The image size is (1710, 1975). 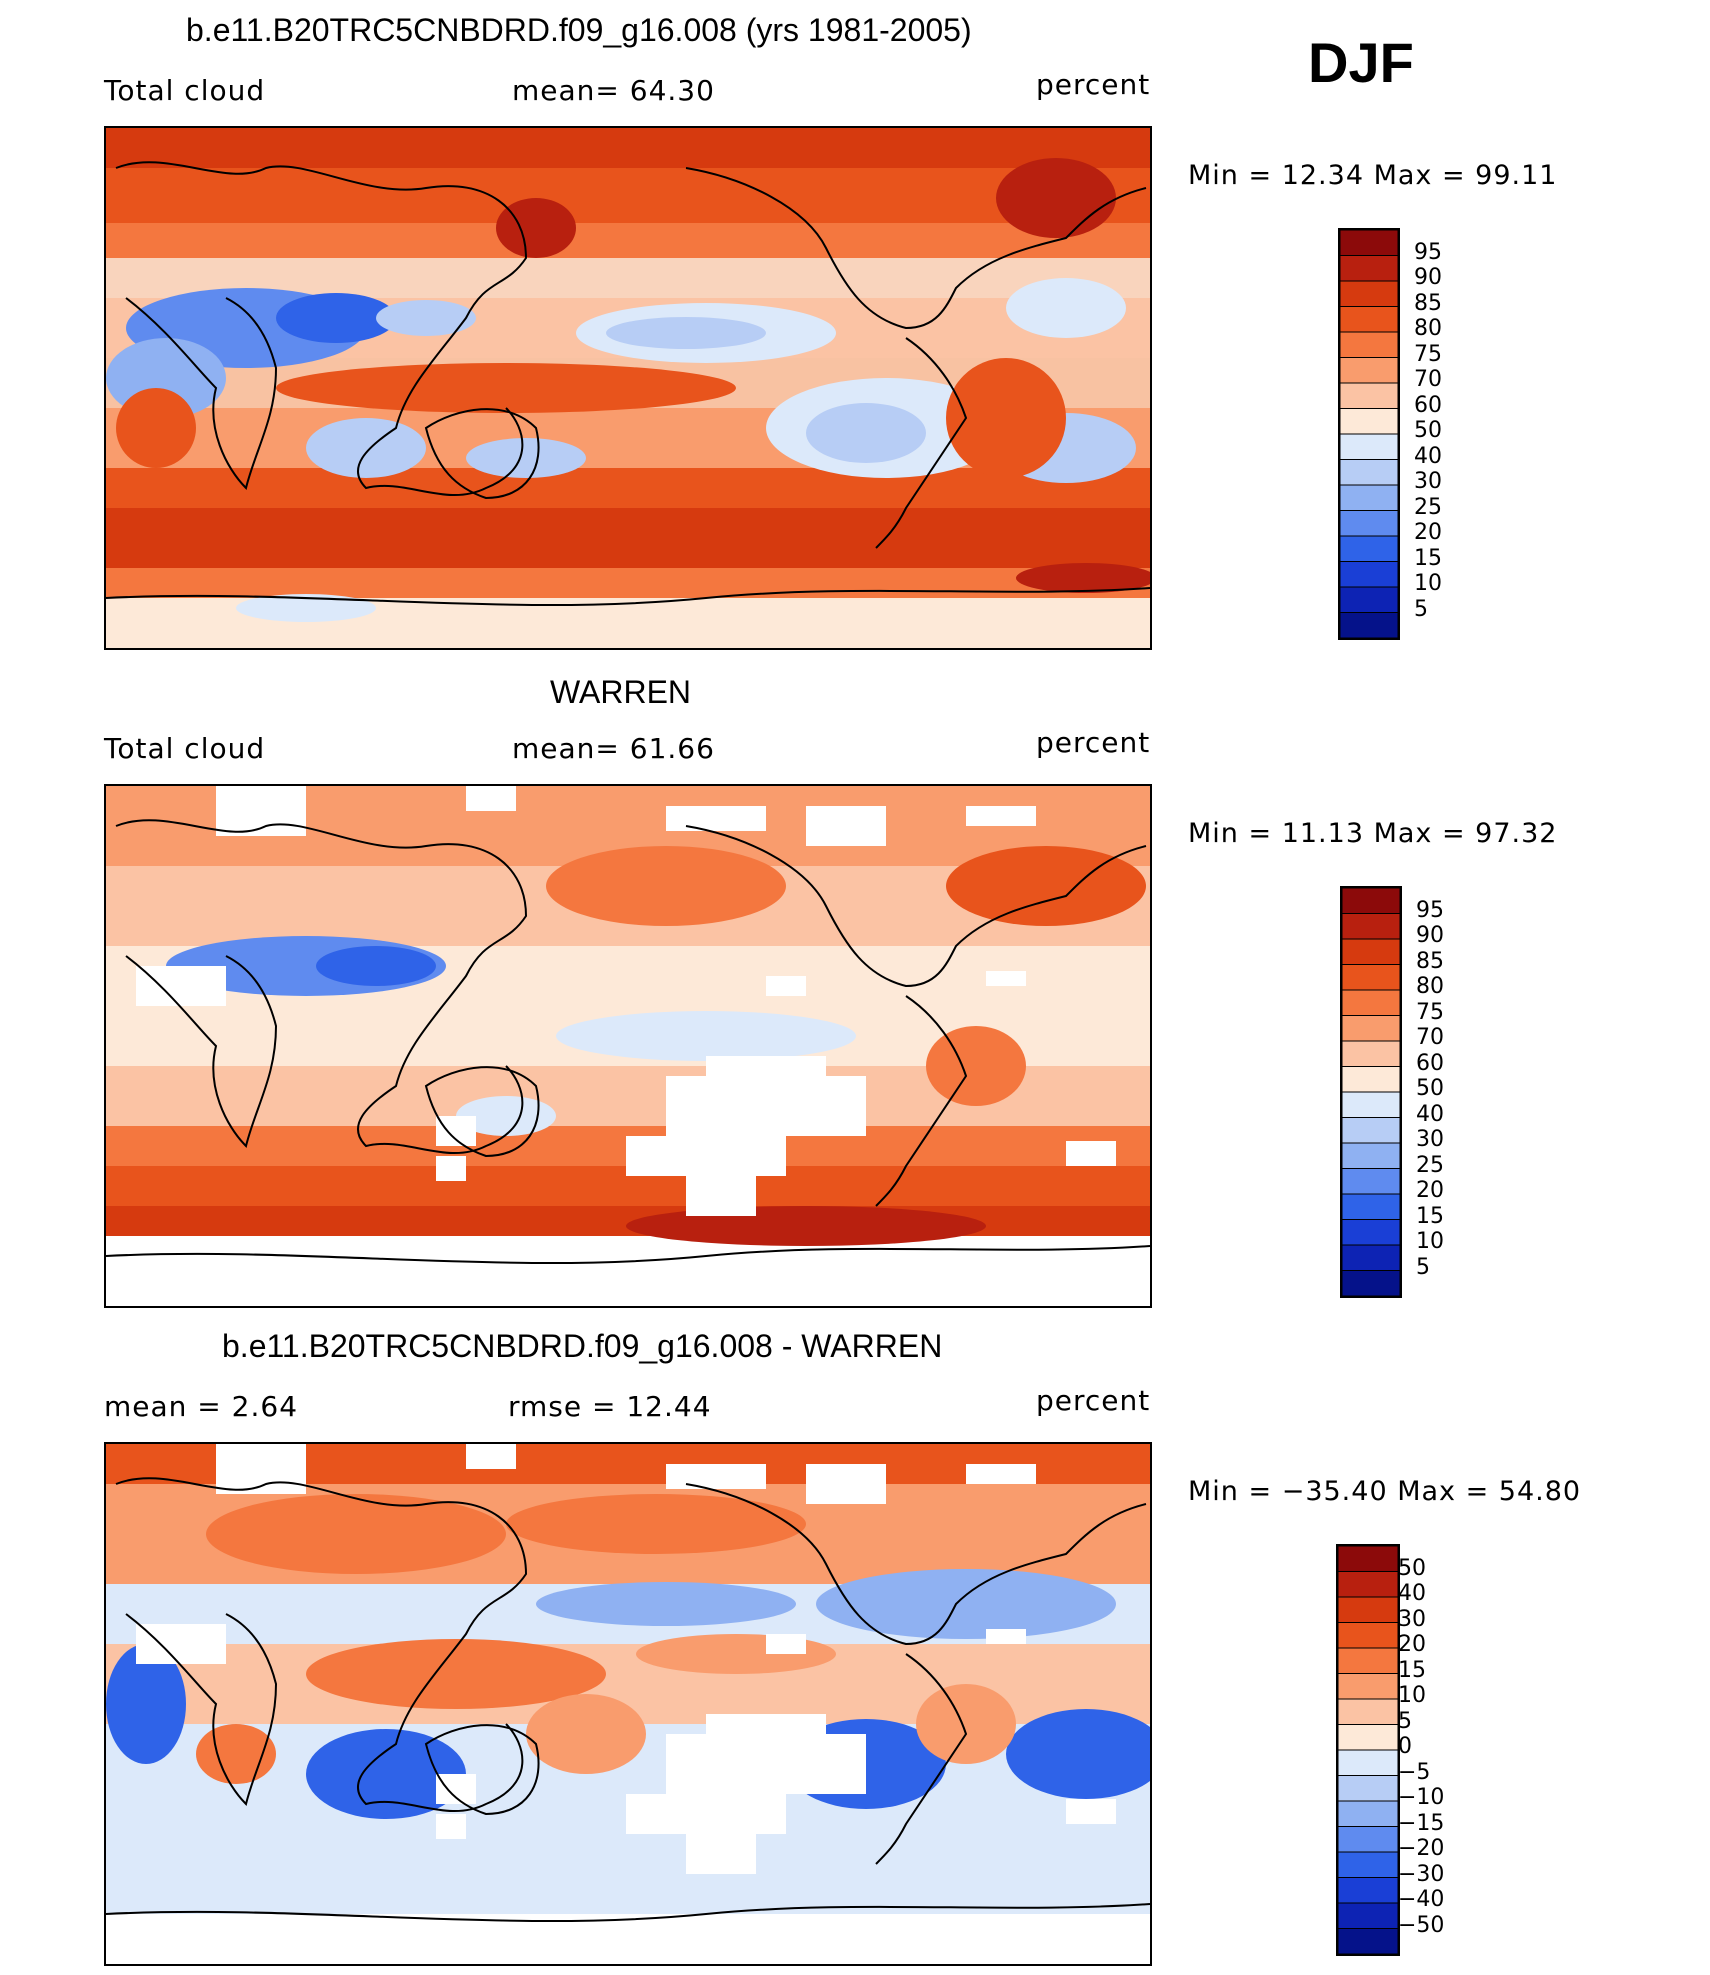 What do you see at coordinates (1093, 742) in the screenshot?
I see `panel2-units-label: percent` at bounding box center [1093, 742].